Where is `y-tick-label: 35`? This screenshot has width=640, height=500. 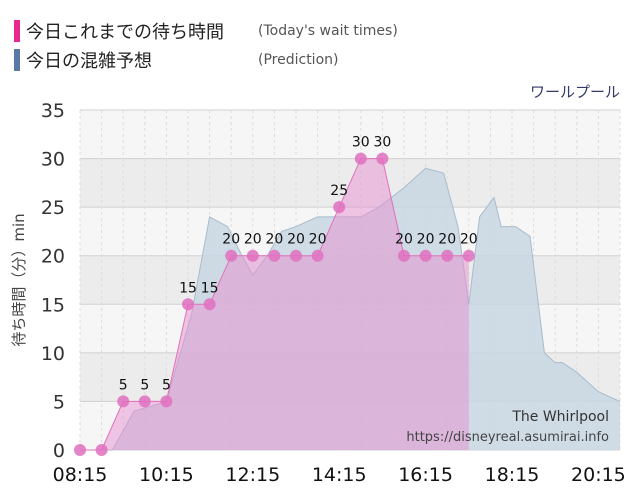
y-tick-label: 35 is located at coordinates (53, 111).